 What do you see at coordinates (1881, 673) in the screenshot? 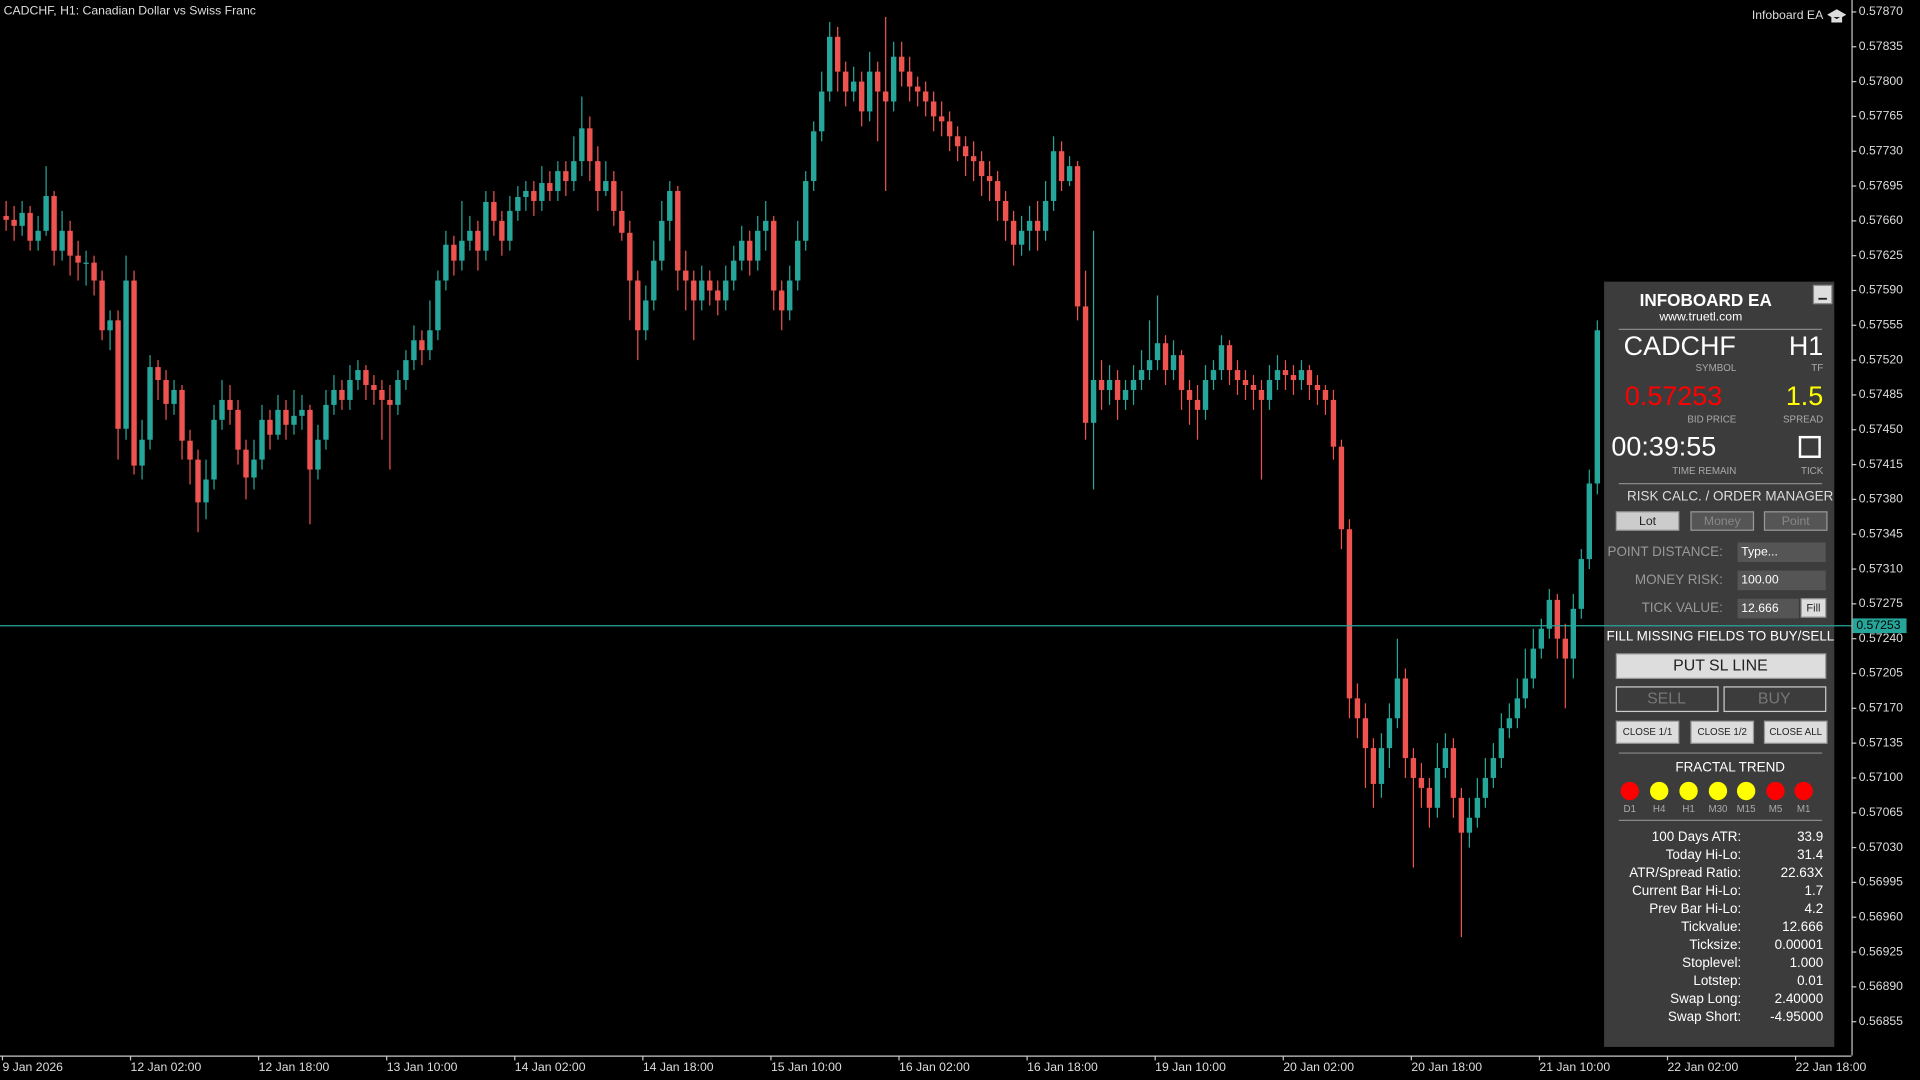
I see `y-tick-label: 0.57205` at bounding box center [1881, 673].